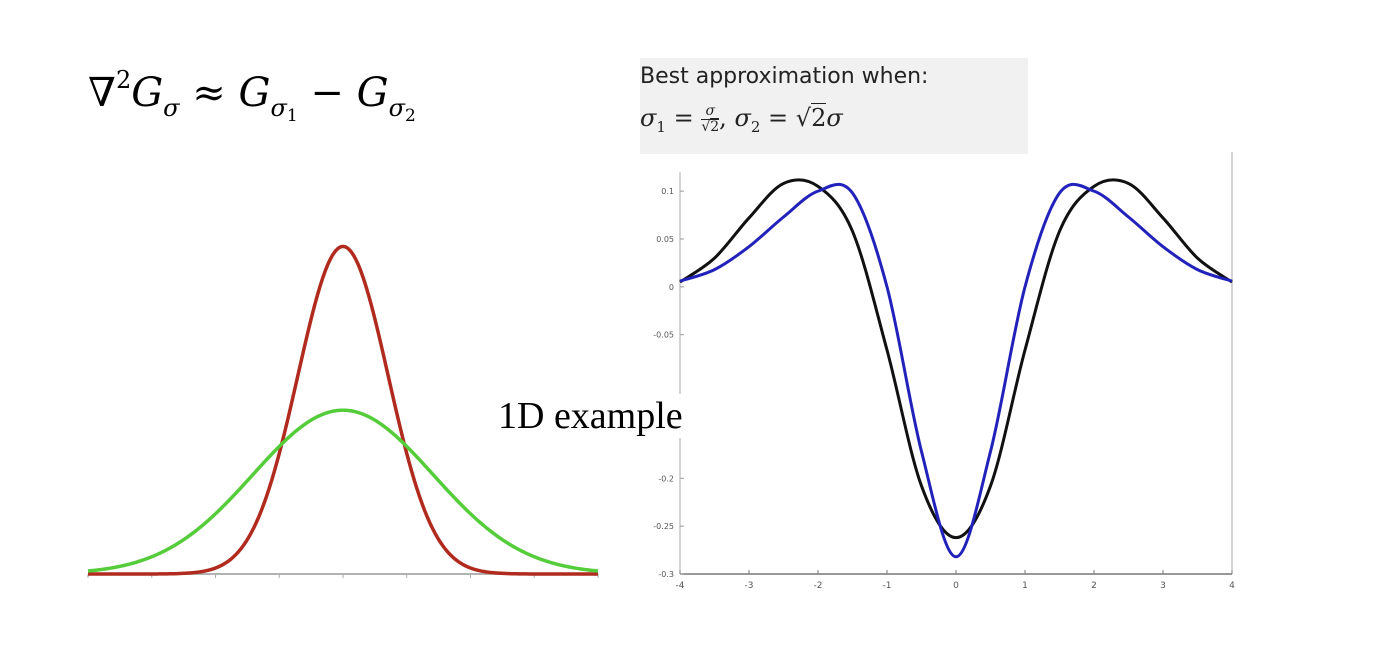  I want to click on right-x-tick-label: -4, so click(680, 586).